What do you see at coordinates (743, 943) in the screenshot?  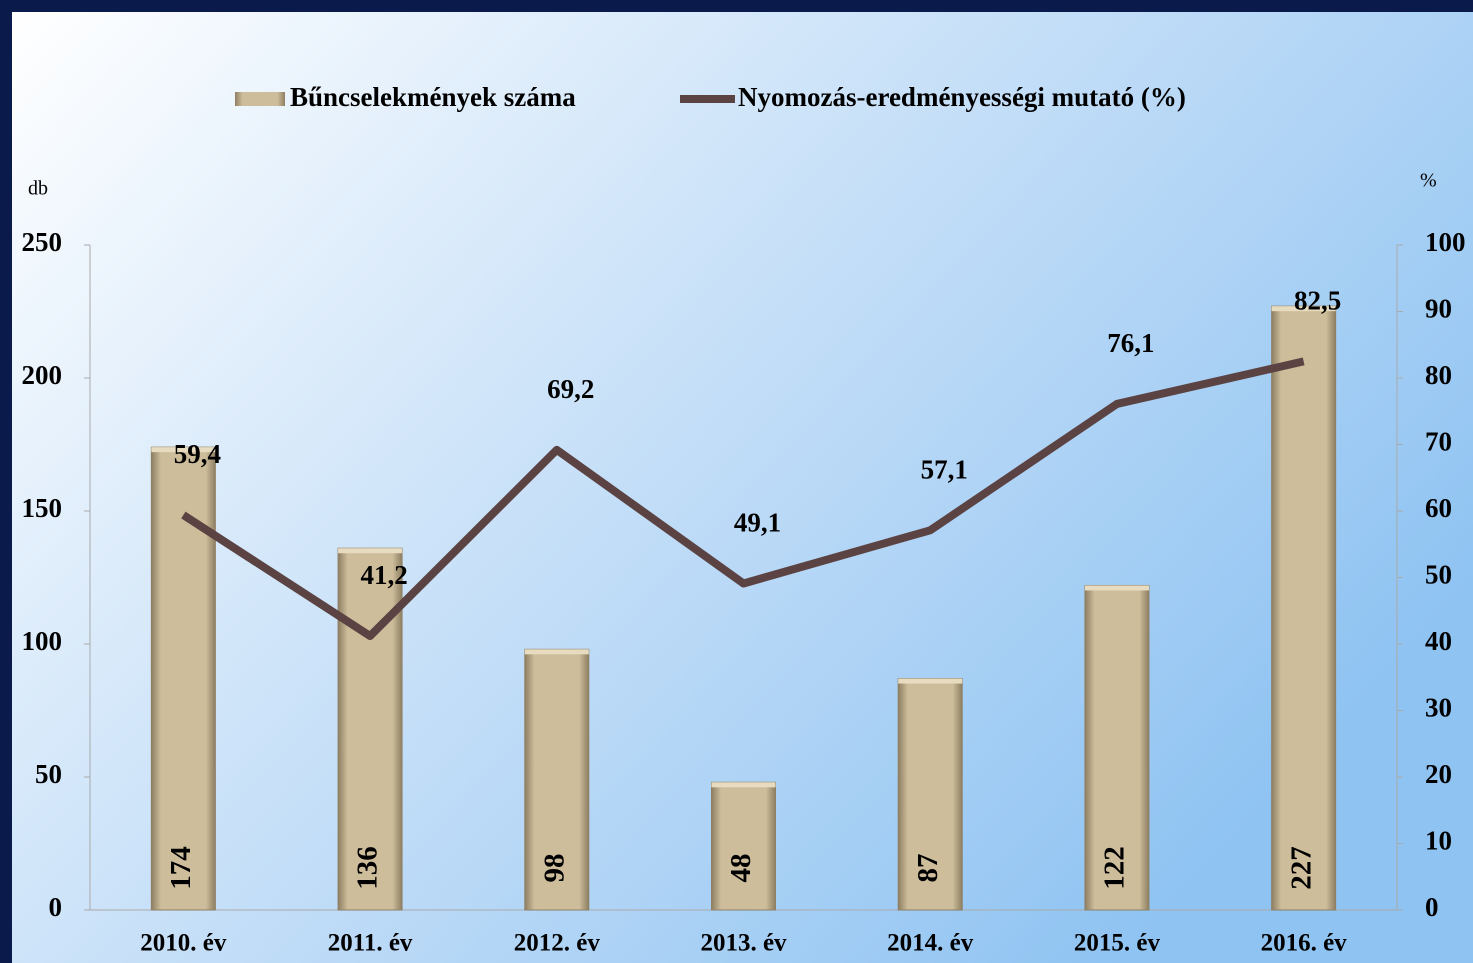 I see `x-tick-label: 2013. év` at bounding box center [743, 943].